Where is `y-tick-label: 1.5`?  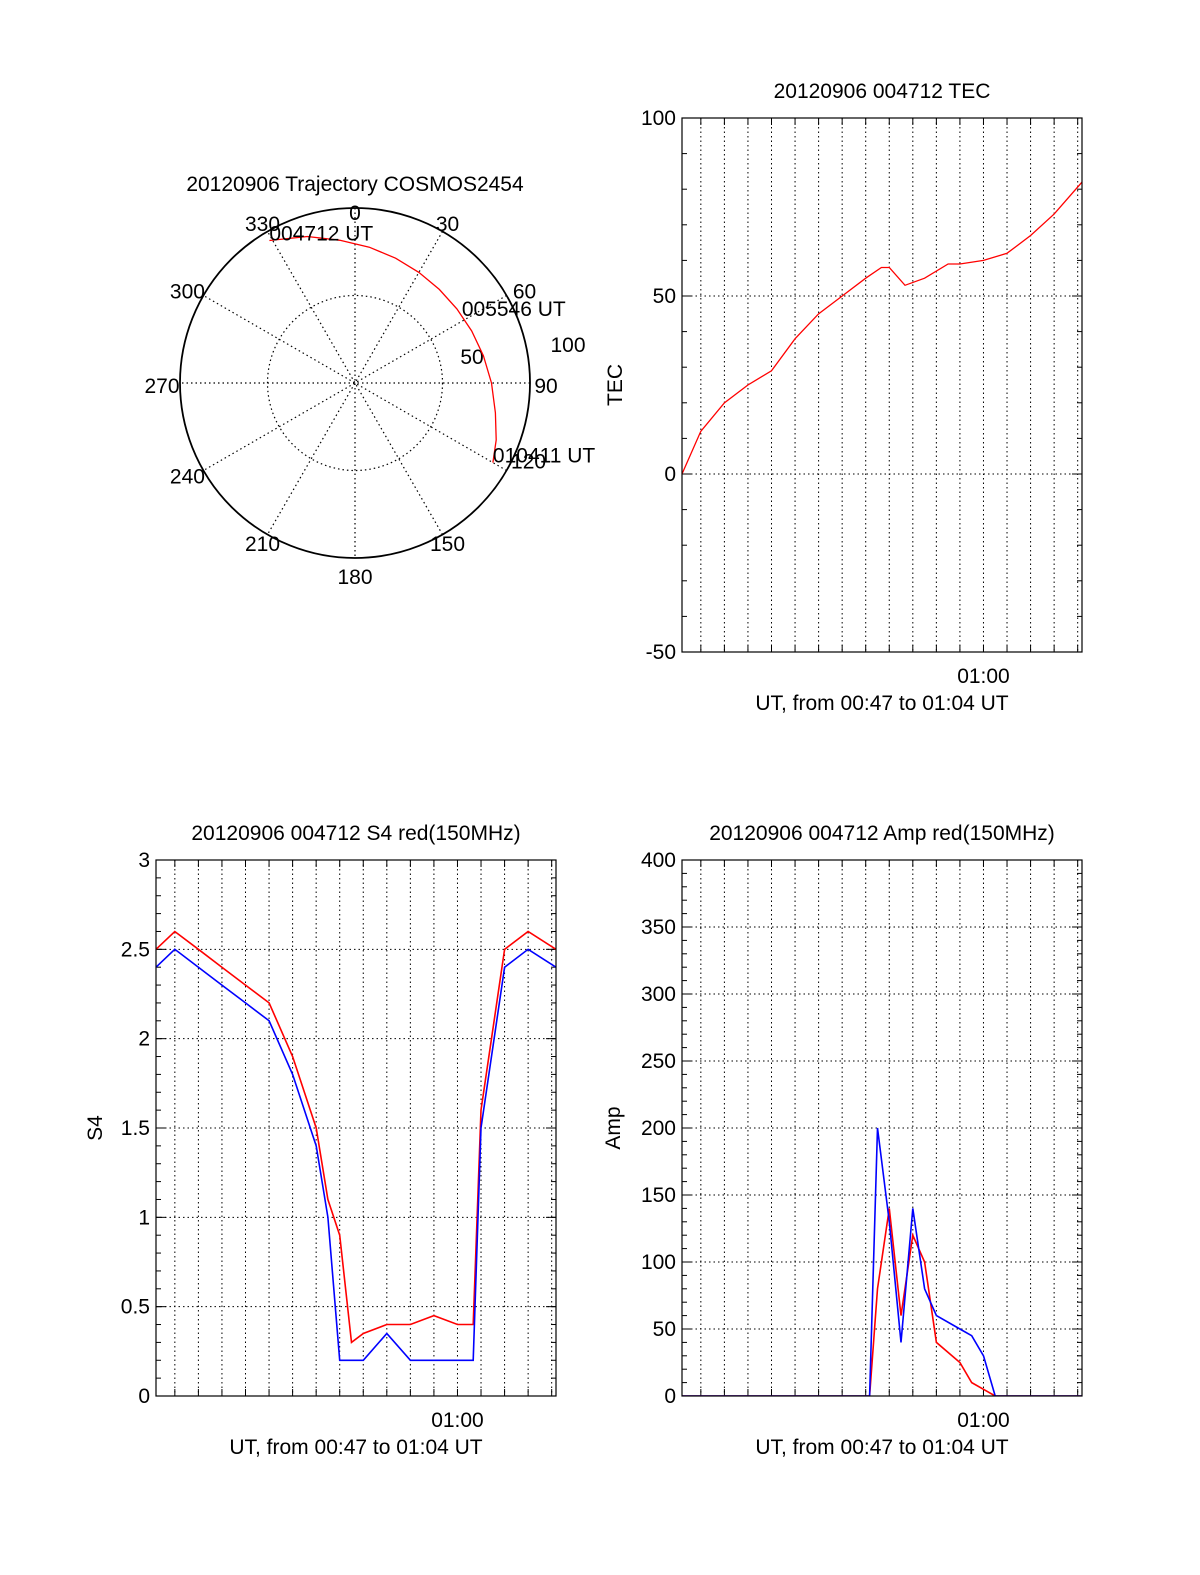
y-tick-label: 1.5 is located at coordinates (135, 1128).